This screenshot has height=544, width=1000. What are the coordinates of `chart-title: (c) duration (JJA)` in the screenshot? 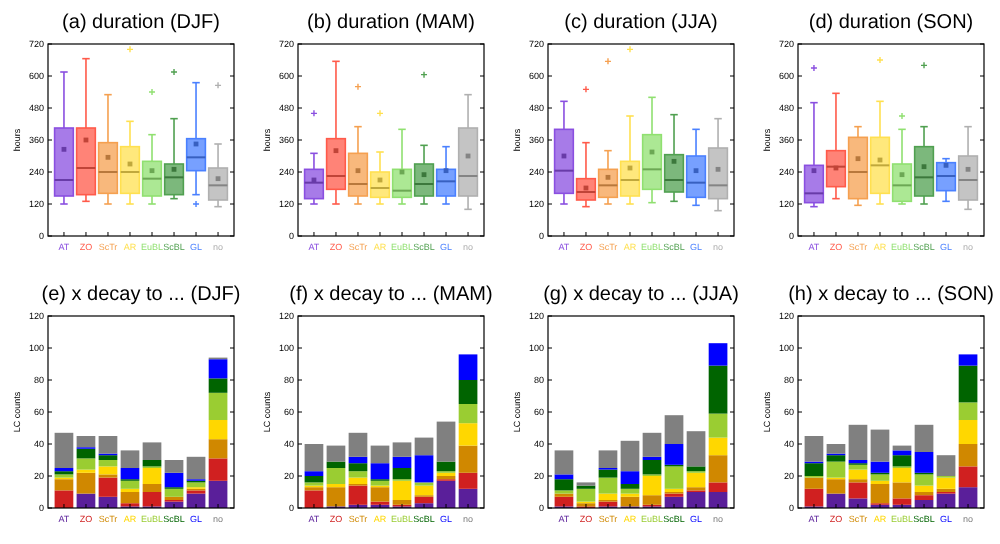 It's located at (641, 23).